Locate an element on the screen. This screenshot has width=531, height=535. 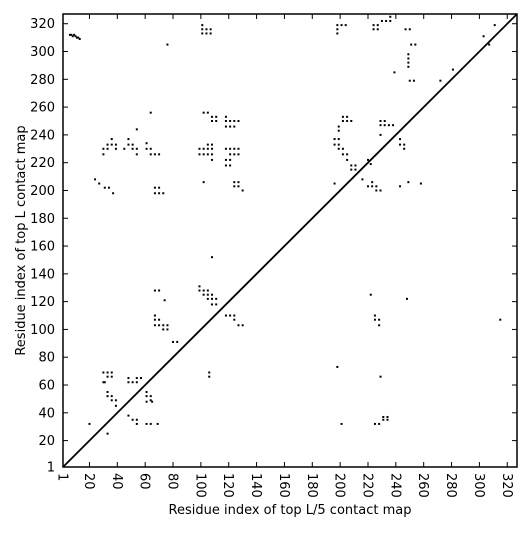
y-tick-label: 80 is located at coordinates (46, 358).